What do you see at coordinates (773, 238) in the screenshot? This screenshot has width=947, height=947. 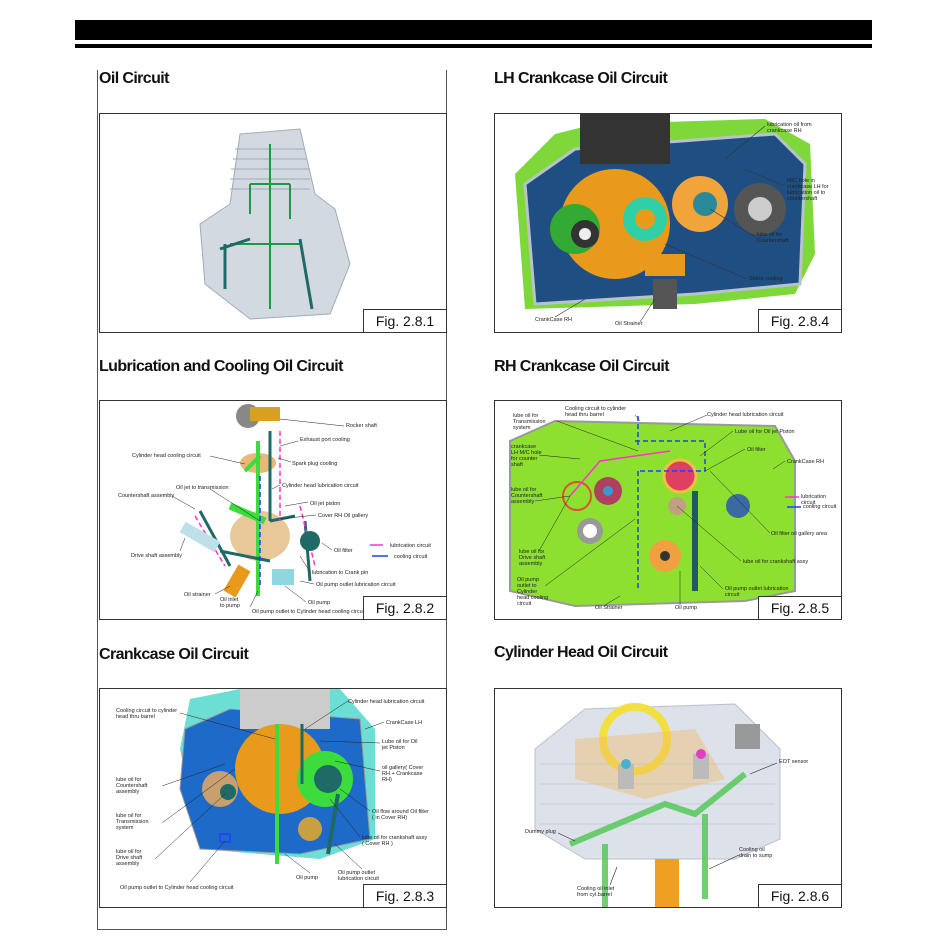 I see `callout-label: lube oil for Countershaft` at bounding box center [773, 238].